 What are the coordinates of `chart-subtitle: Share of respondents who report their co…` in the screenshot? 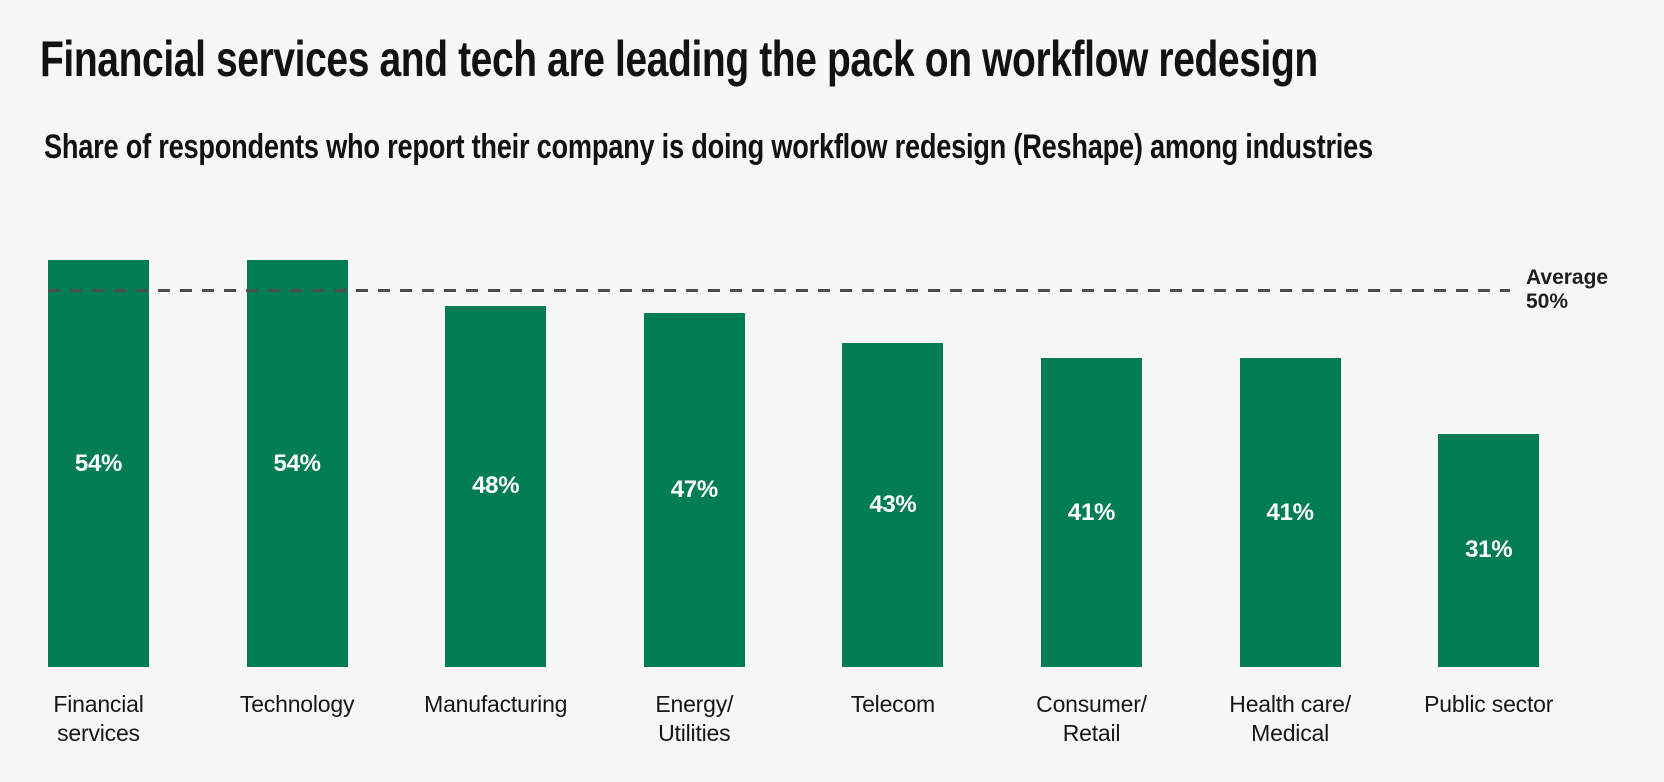 It's located at (708, 147).